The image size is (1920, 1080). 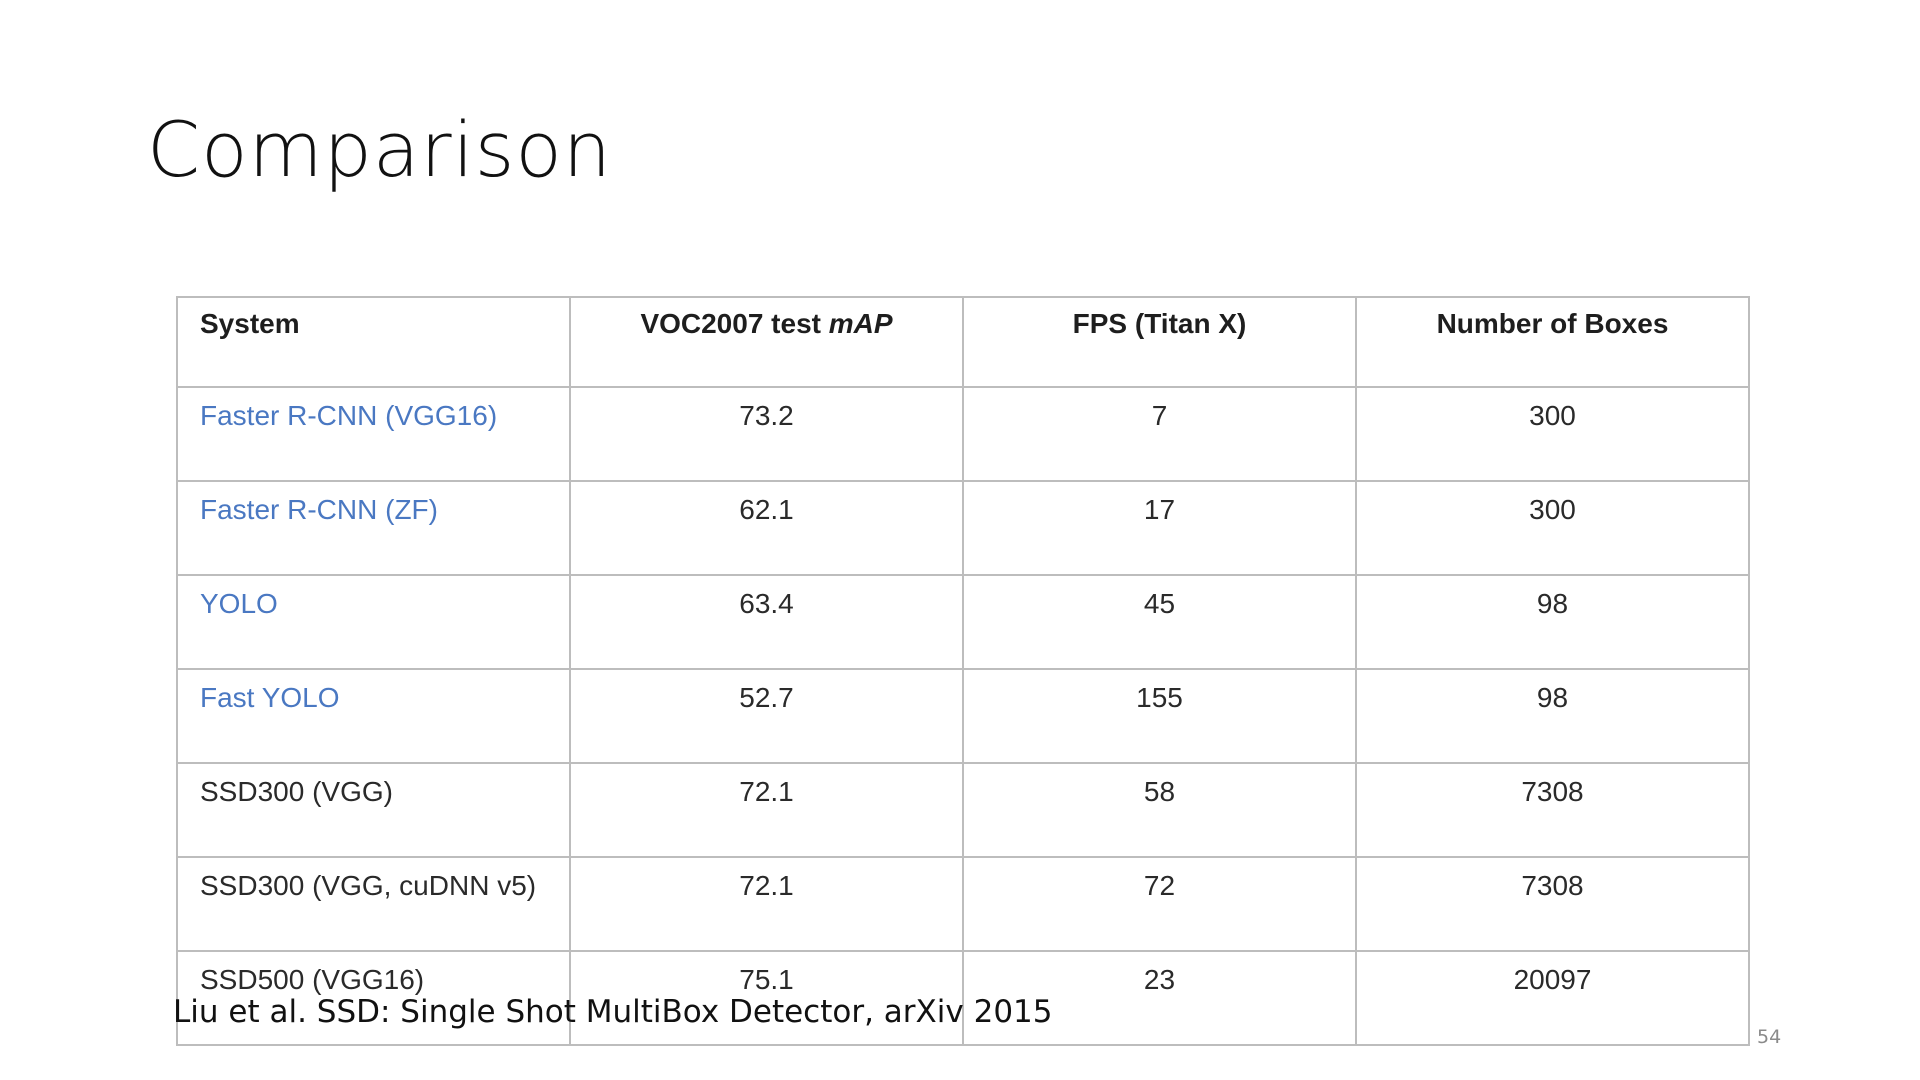 What do you see at coordinates (1769, 1037) in the screenshot?
I see `page-number: 54` at bounding box center [1769, 1037].